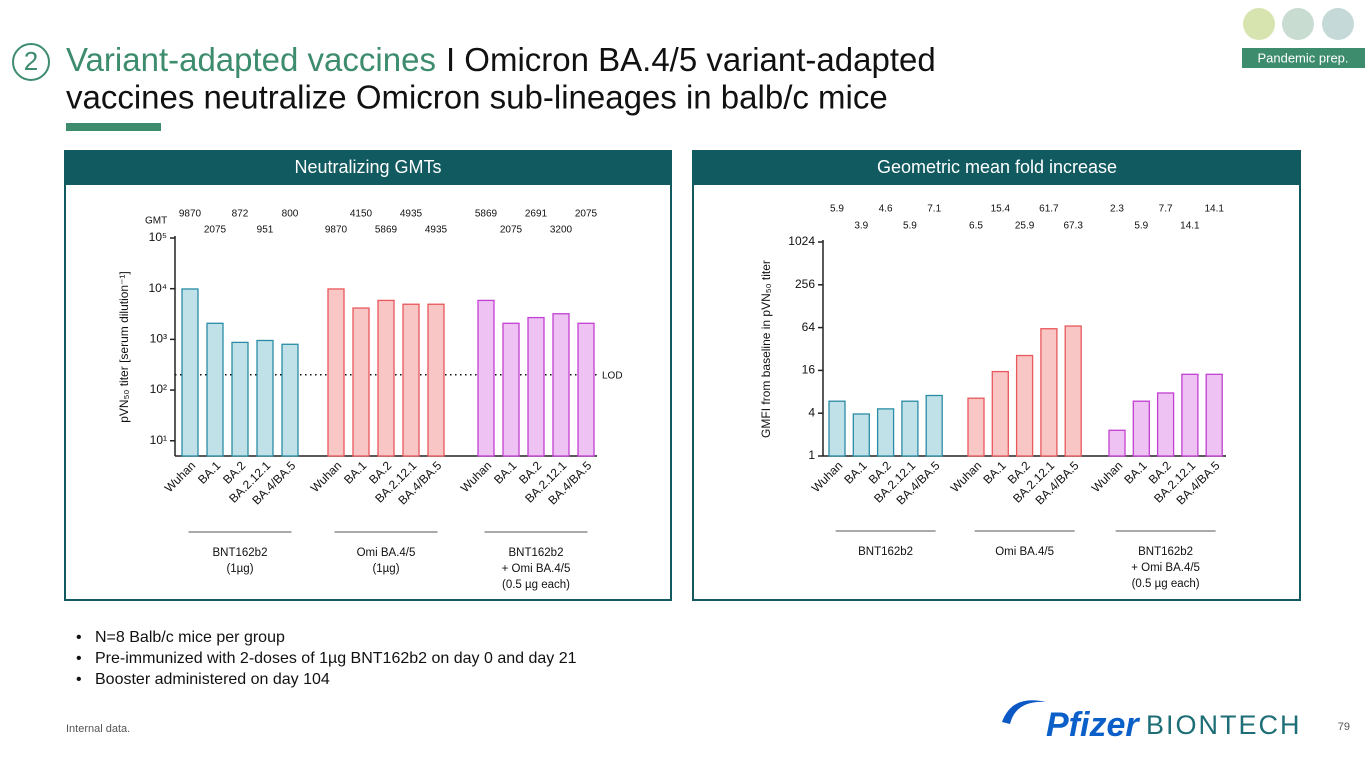 This screenshot has width=1365, height=768. I want to click on y-tick-label: 1024, so click(801, 241).